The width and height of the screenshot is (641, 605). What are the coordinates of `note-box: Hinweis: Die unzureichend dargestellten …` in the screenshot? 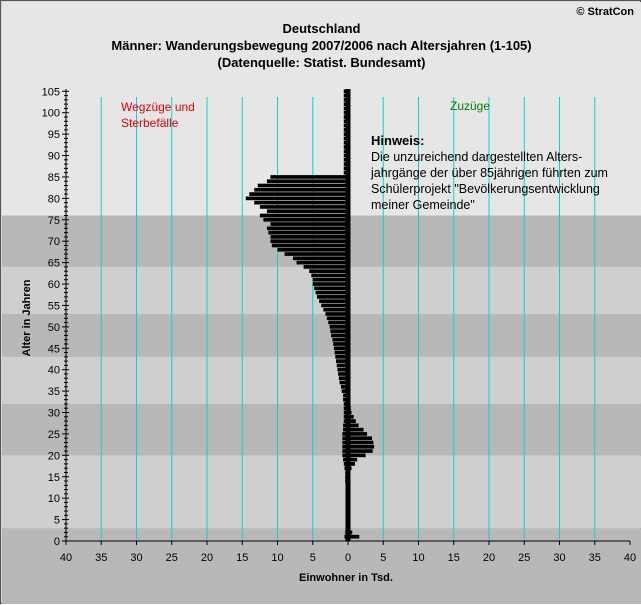 It's located at (501, 173).